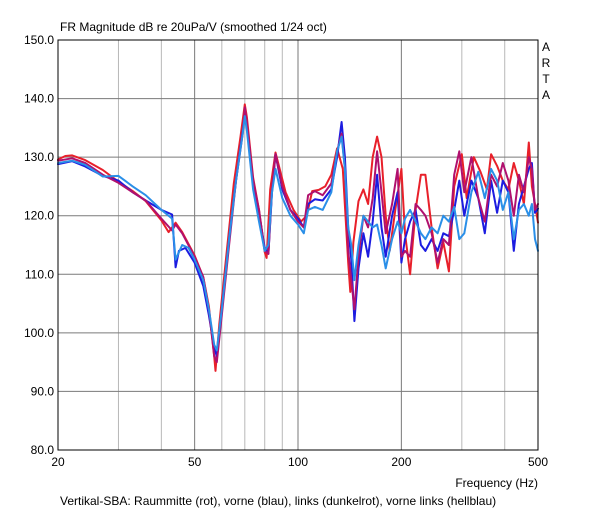  I want to click on y-tick-label: 130.0, so click(39, 157).